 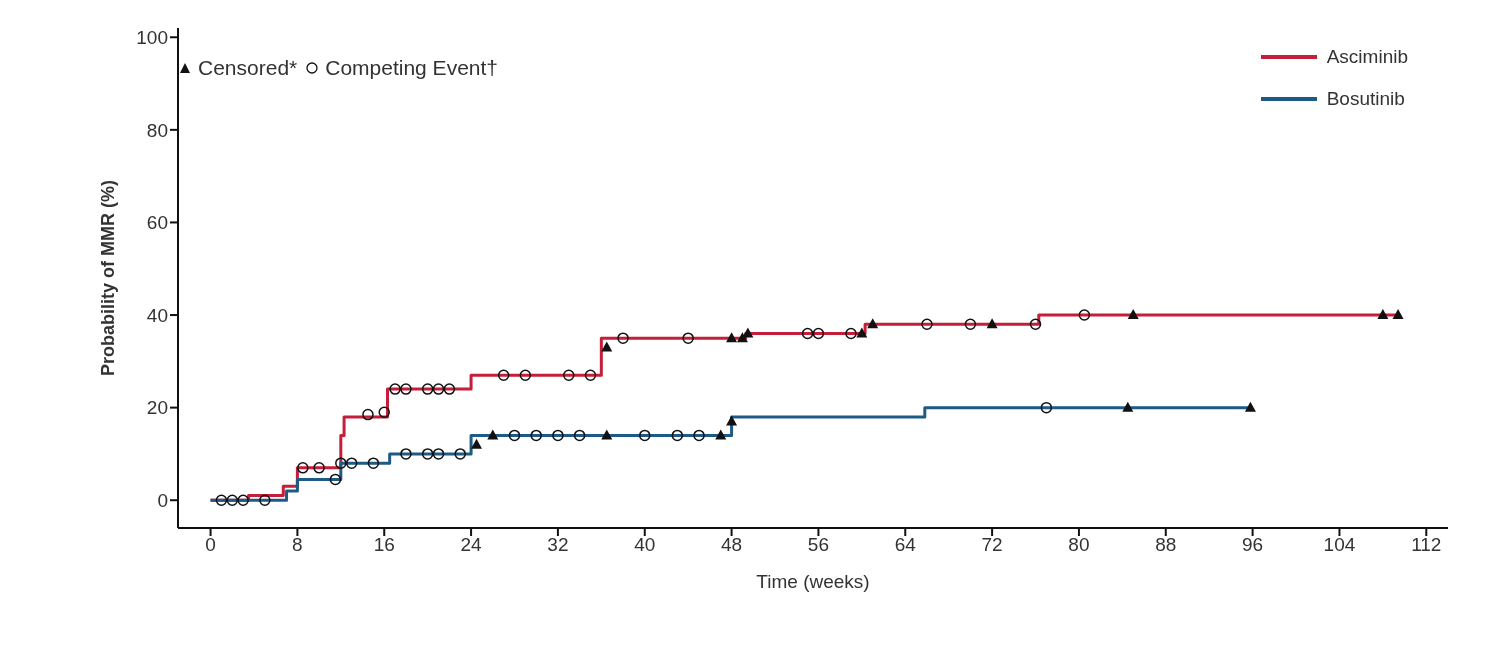 What do you see at coordinates (1365, 99) in the screenshot?
I see `legend-label: Bosutinib` at bounding box center [1365, 99].